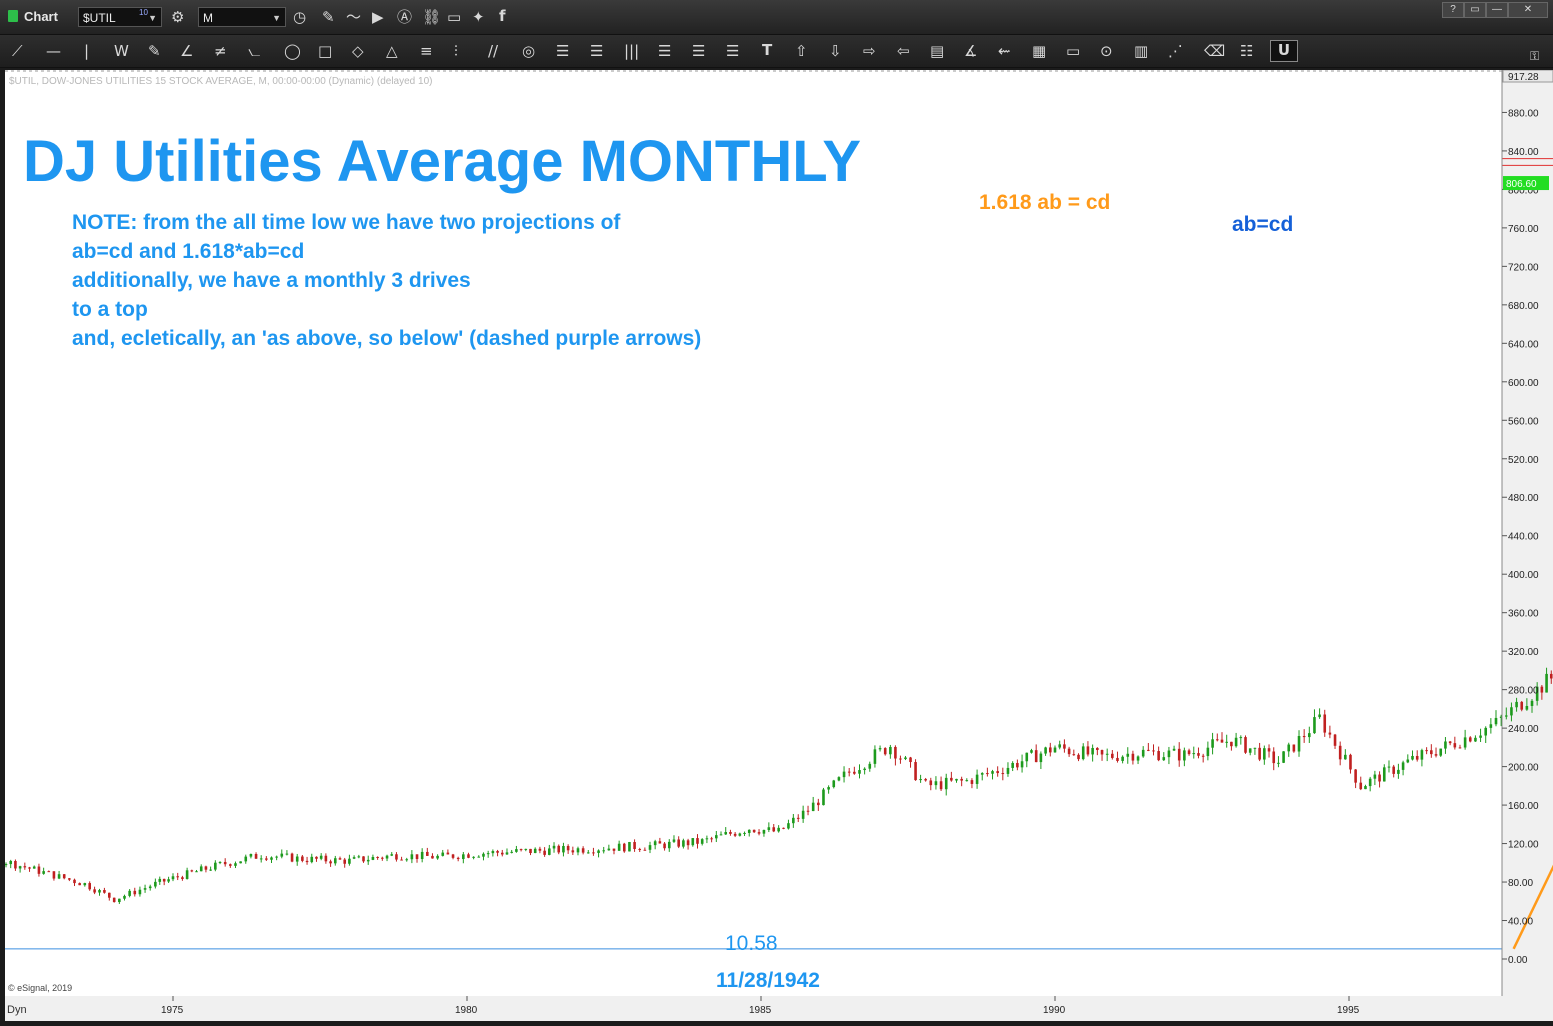 The image size is (1553, 1026). I want to click on gann-icon: ☰, so click(665, 51).